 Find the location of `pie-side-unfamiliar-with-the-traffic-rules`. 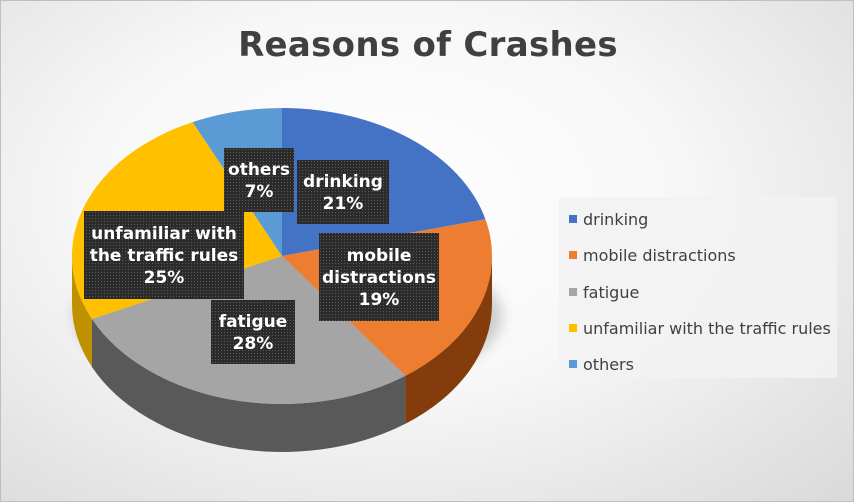

pie-side-unfamiliar-with-the-traffic-rules is located at coordinates (82, 312).